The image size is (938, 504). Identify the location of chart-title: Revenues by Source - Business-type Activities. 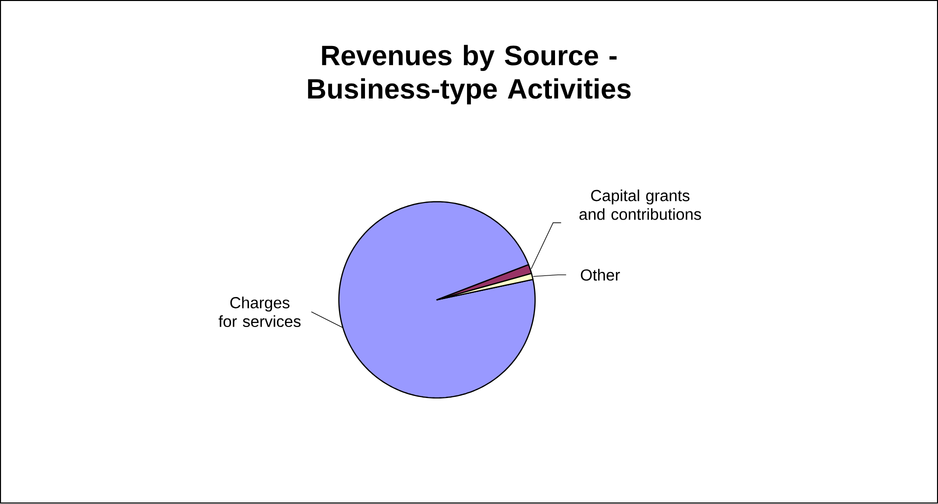
(469, 75).